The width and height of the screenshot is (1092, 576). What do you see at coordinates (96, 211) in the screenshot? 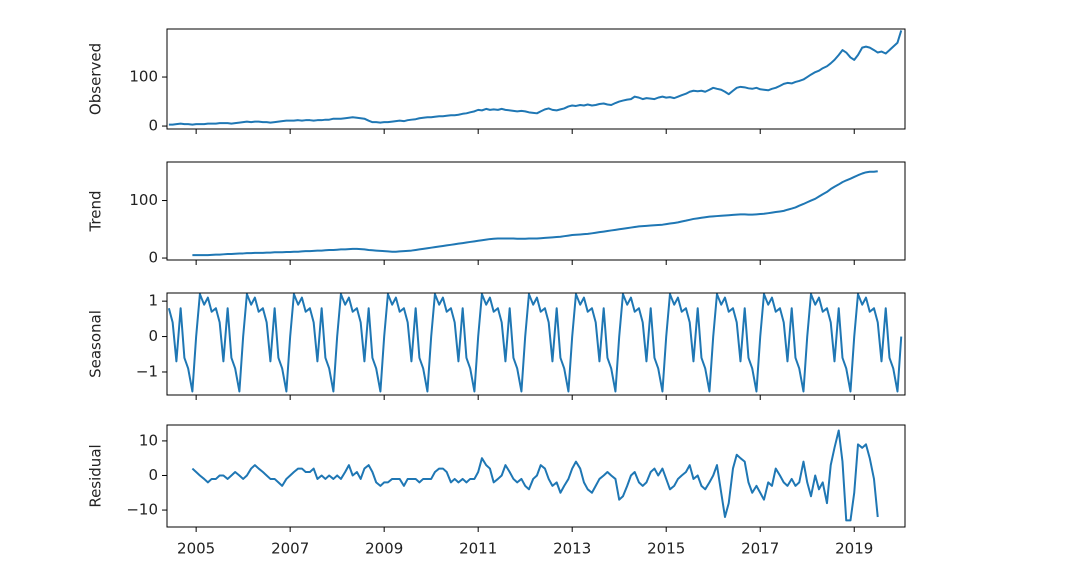
I see `y-axis-label: Trend` at bounding box center [96, 211].